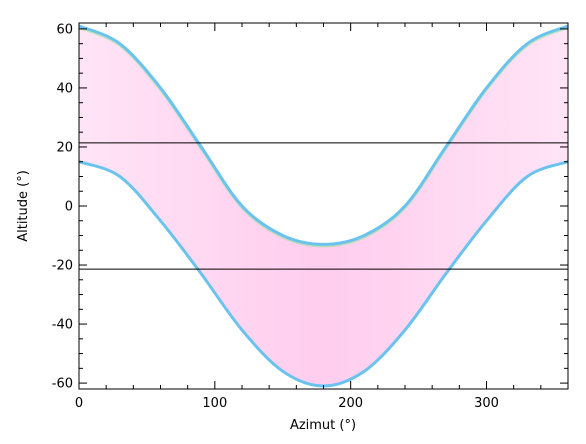 This screenshot has width=586, height=444. What do you see at coordinates (23, 206) in the screenshot?
I see `y-axis-title: Altitude (°)` at bounding box center [23, 206].